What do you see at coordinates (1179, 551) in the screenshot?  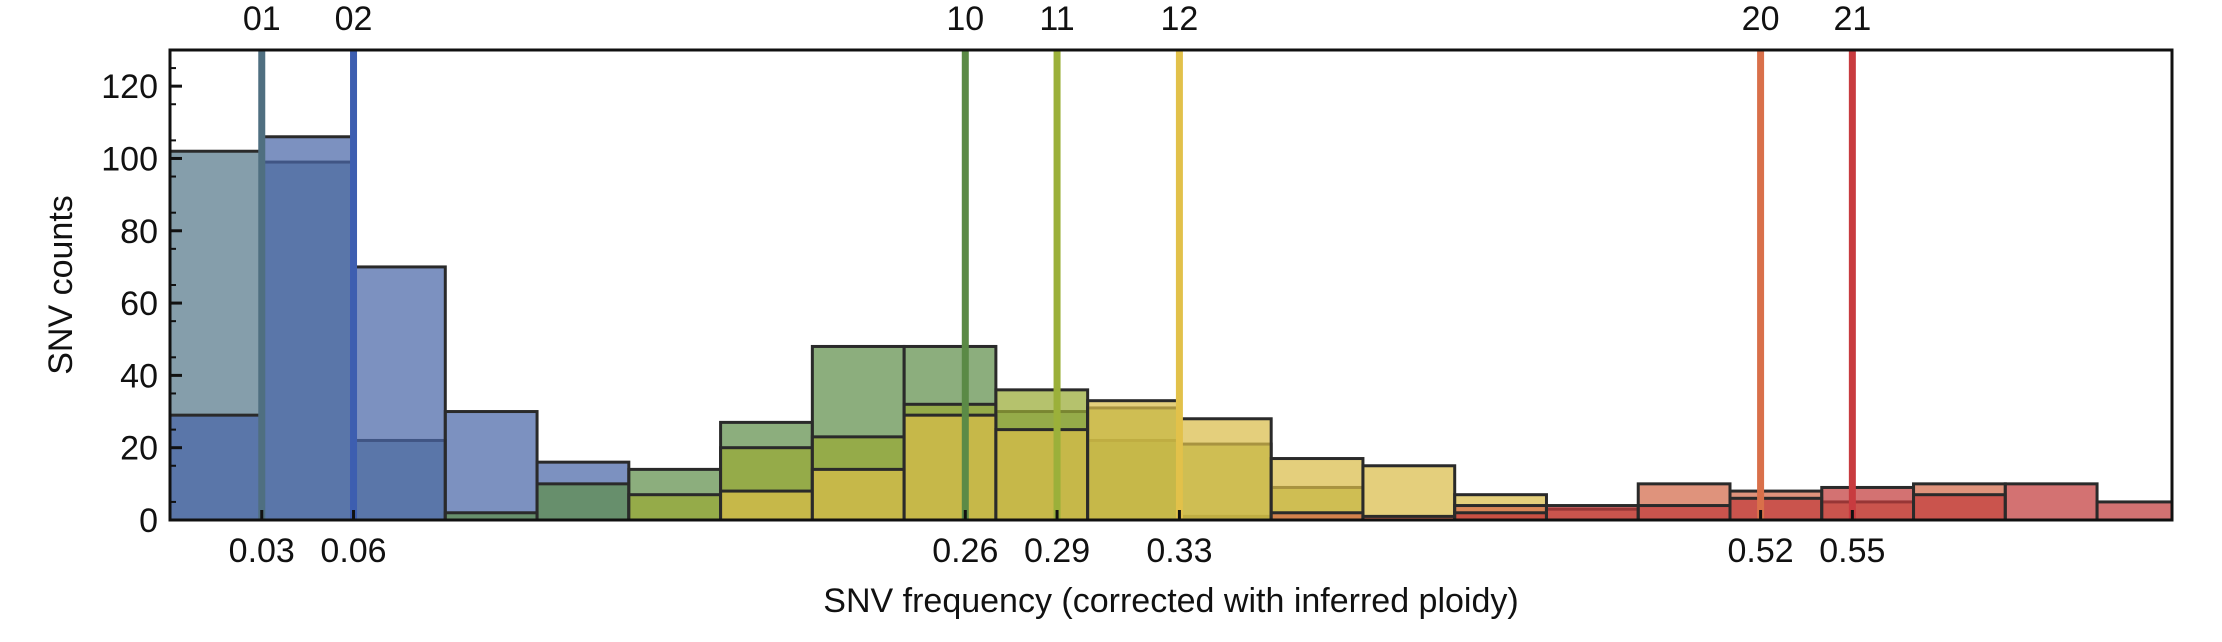 I see `x-tick-label-0.33: 0.33` at bounding box center [1179, 551].